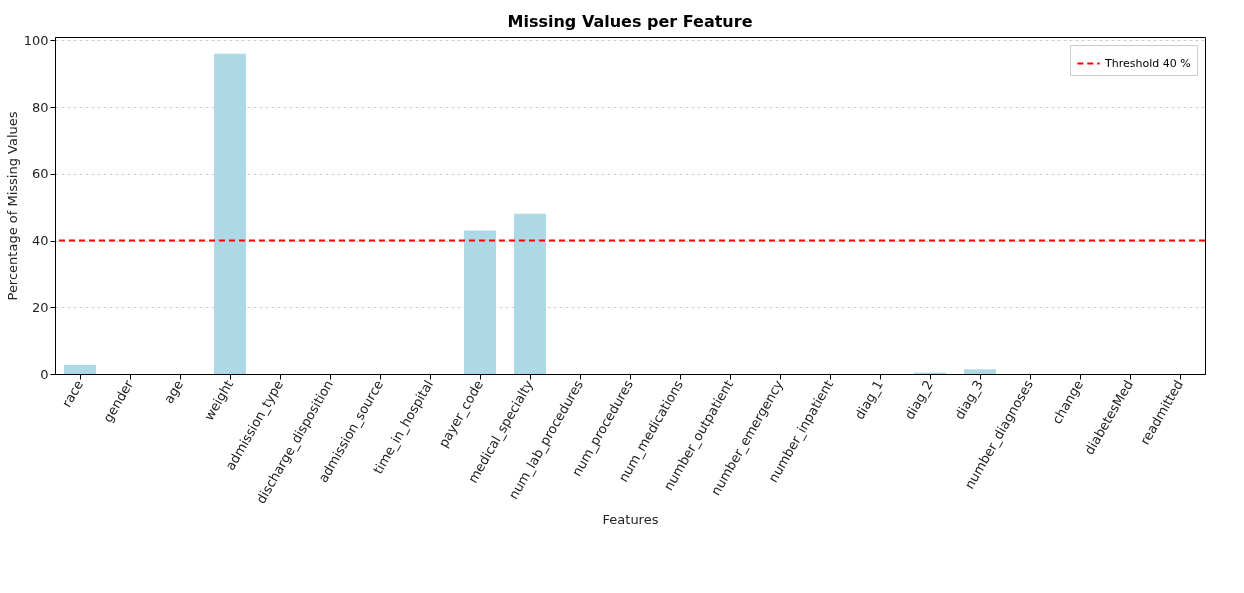 The height and width of the screenshot is (593, 1244). I want to click on x-tick-label: age, so click(173, 391).